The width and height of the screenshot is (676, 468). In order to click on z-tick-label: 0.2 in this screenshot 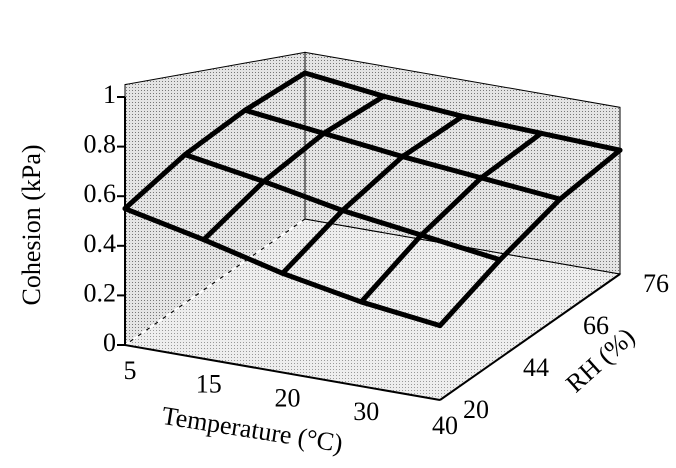, I will do `click(100, 292)`.